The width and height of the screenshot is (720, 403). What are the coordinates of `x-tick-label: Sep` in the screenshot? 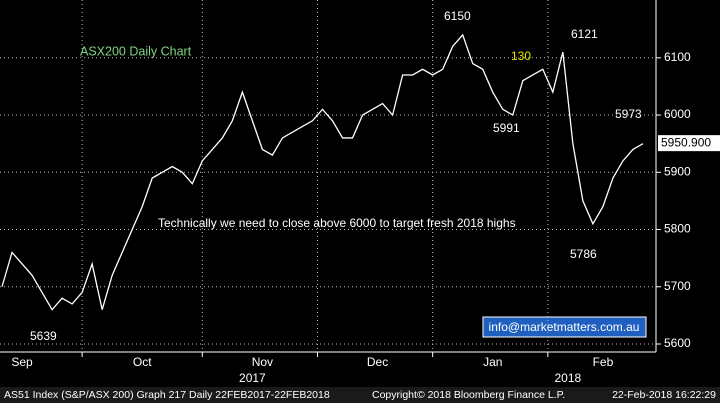 It's located at (22, 362).